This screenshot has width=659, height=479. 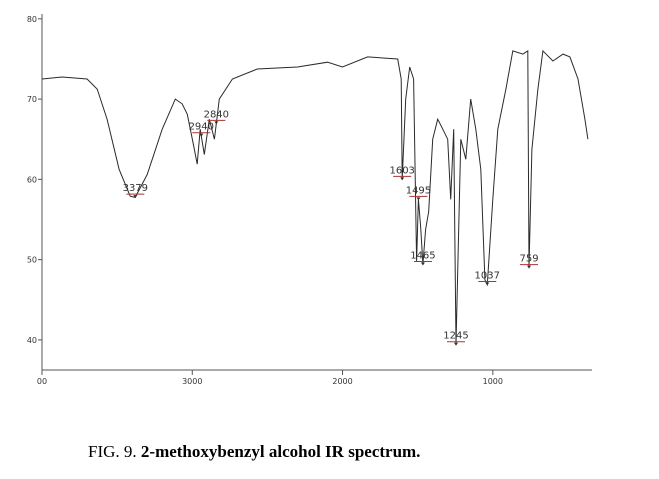 I want to click on peak-label: 1495, so click(x=418, y=190).